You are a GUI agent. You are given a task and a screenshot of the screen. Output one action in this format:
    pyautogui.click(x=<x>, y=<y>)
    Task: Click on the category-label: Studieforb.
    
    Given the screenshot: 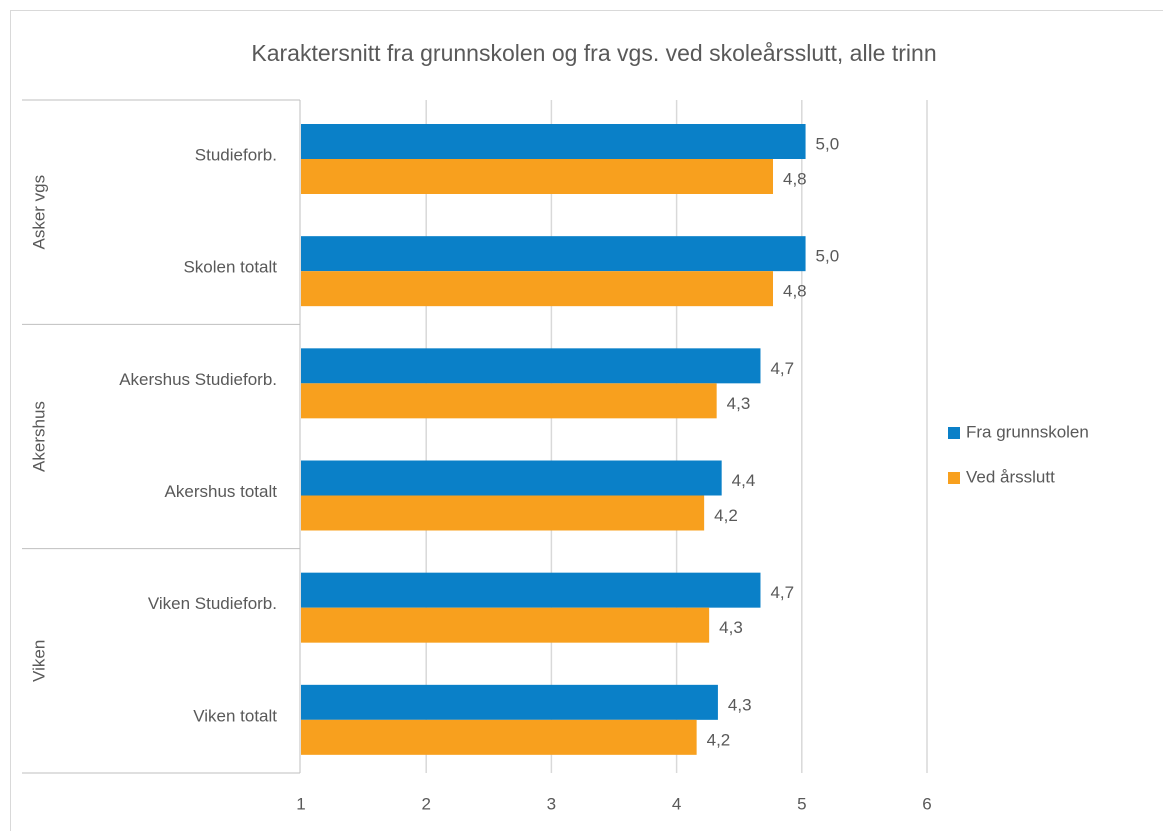 What is the action you would take?
    pyautogui.click(x=236, y=155)
    